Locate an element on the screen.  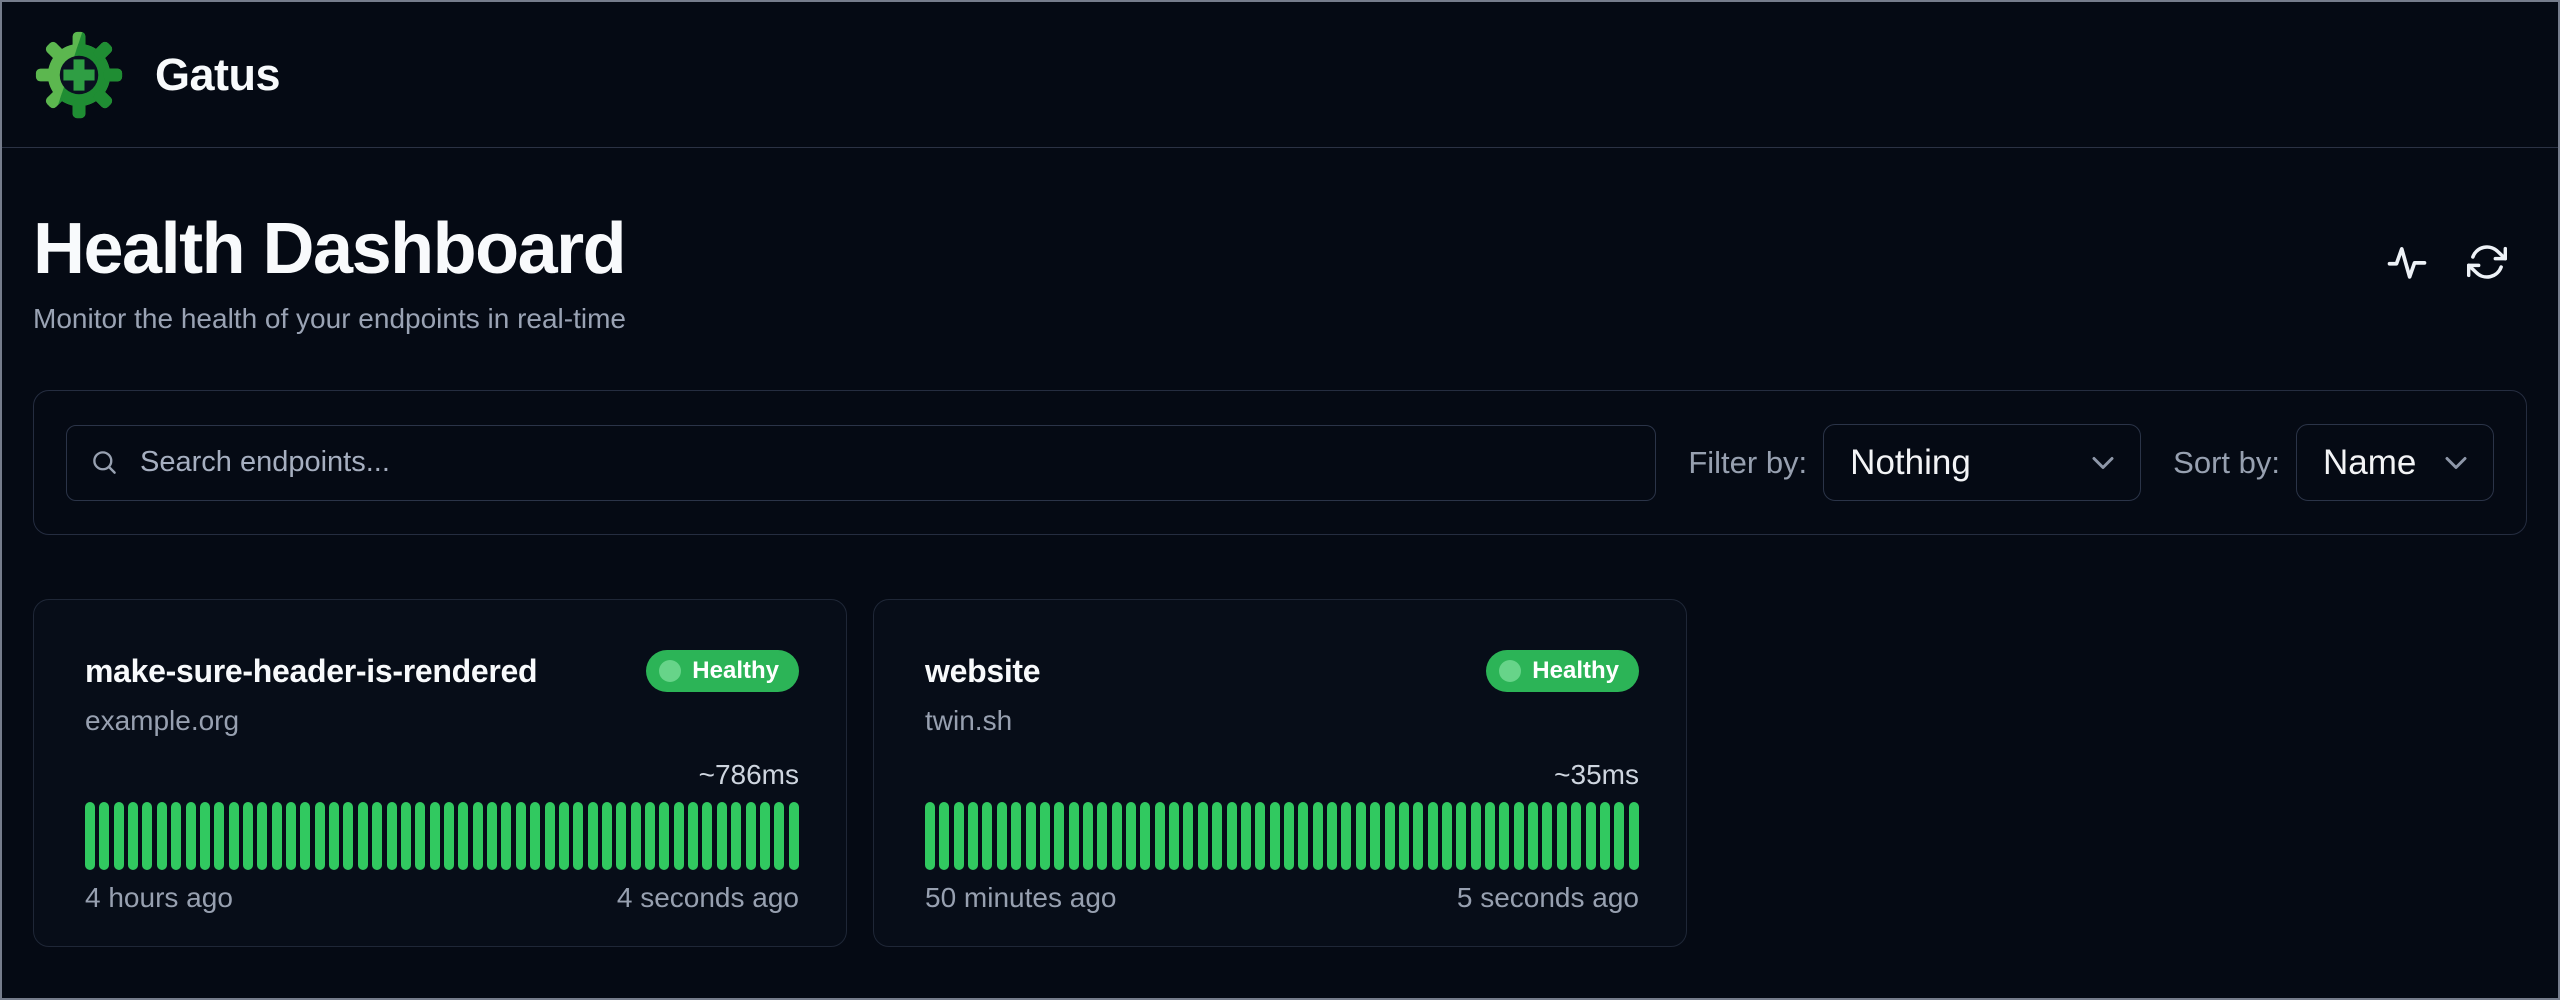
refresh-button is located at coordinates (2487, 262).